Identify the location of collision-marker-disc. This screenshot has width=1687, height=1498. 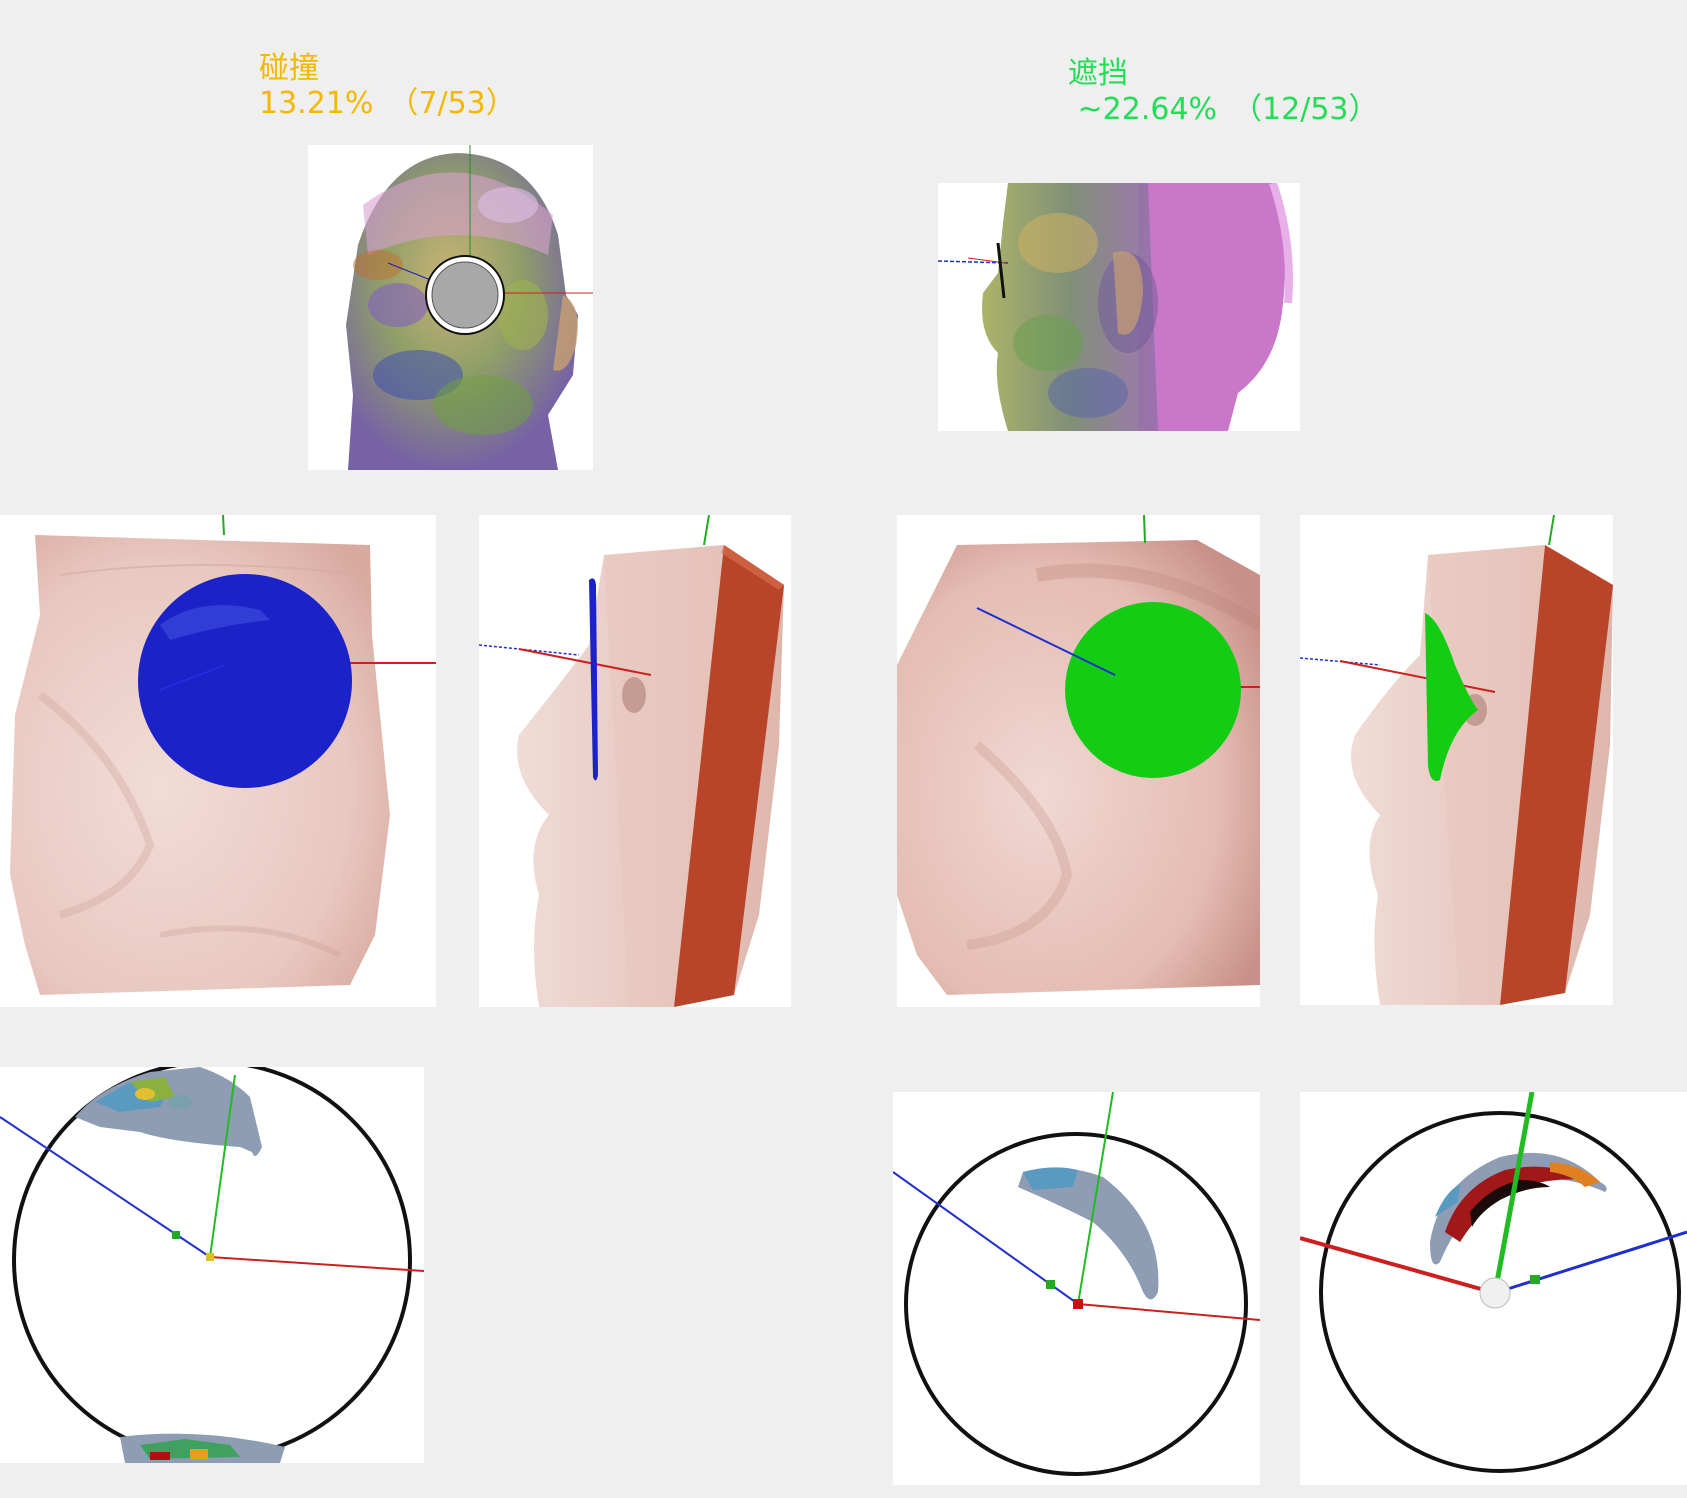
(245, 681).